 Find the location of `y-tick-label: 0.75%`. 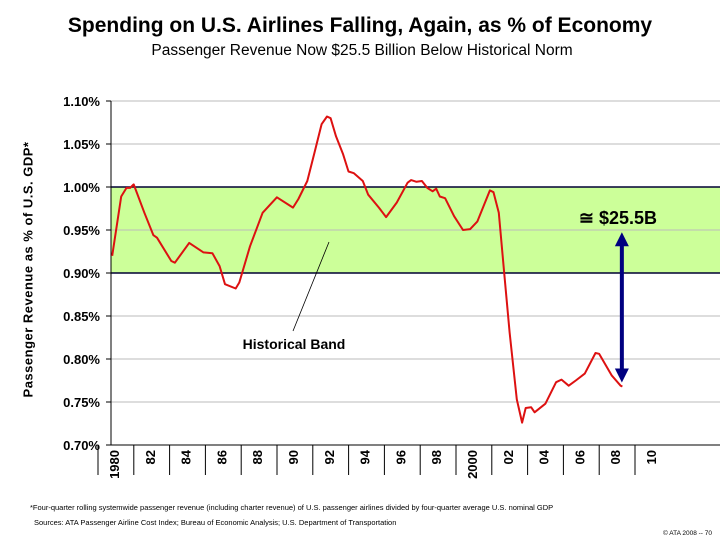

y-tick-label: 0.75% is located at coordinates (81, 402).